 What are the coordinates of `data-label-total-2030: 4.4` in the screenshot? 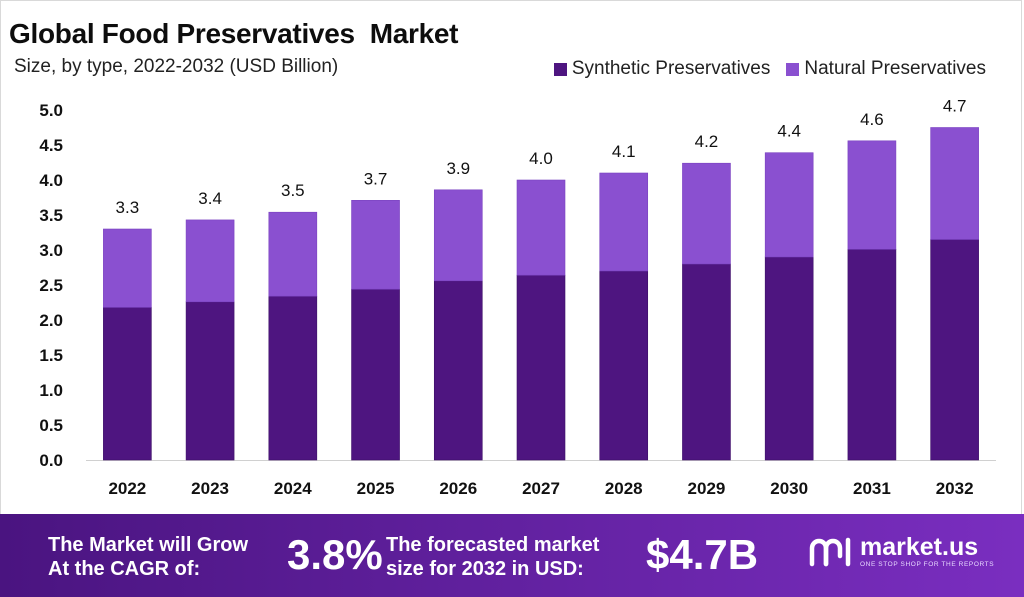 It's located at (789, 131).